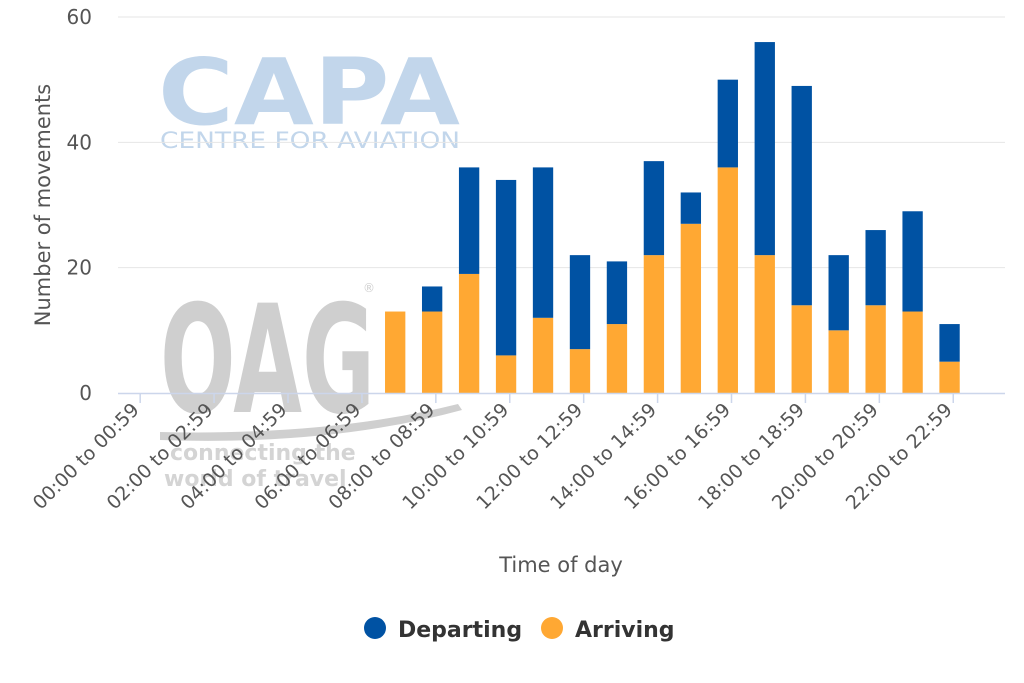 The width and height of the screenshot is (1024, 683). What do you see at coordinates (79, 268) in the screenshot?
I see `y-tick-label: 20` at bounding box center [79, 268].